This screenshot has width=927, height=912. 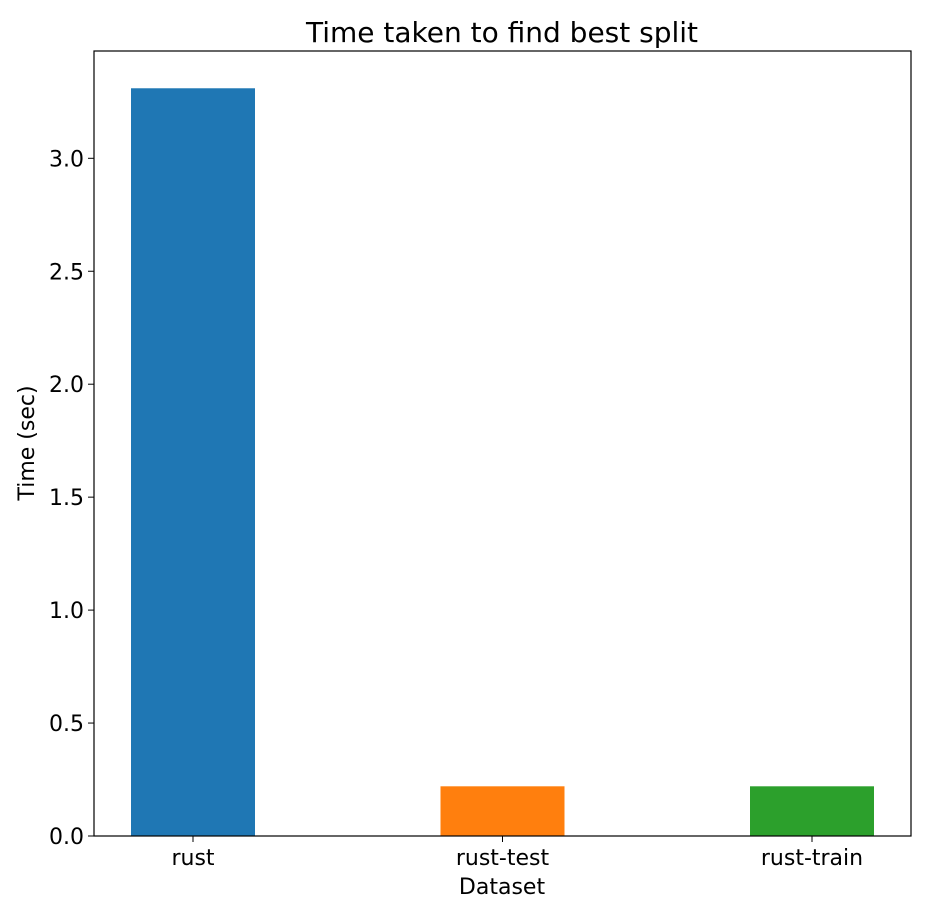 I want to click on bar-rust-train, so click(x=812, y=811).